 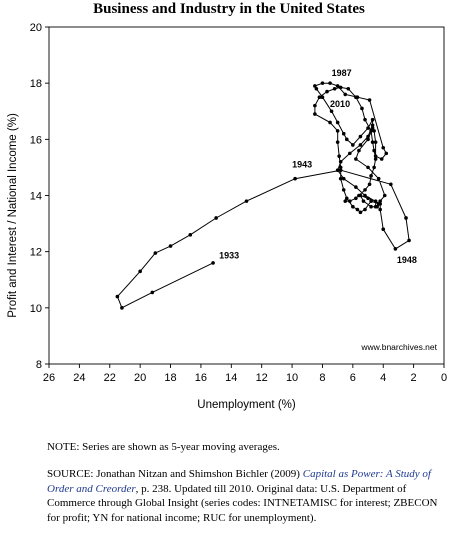 What do you see at coordinates (36, 84) in the screenshot?
I see `y-tick-label: 18` at bounding box center [36, 84].